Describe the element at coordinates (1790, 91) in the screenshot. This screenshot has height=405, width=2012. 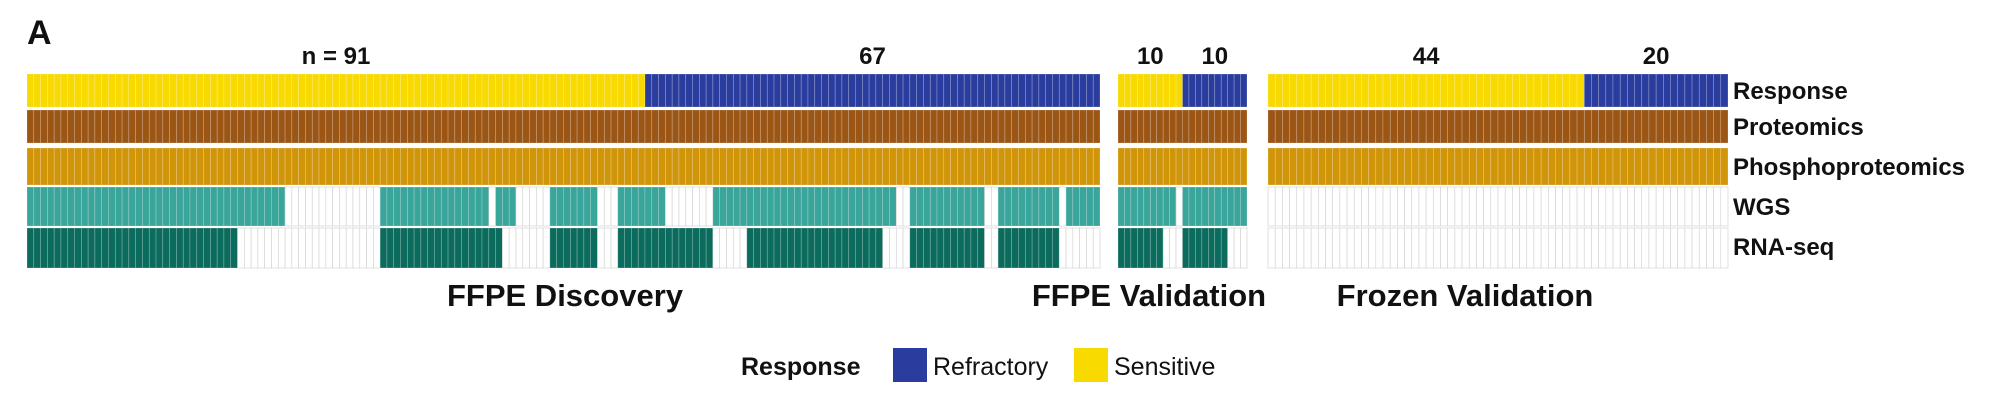
I see `row-label-response: Response` at that location.